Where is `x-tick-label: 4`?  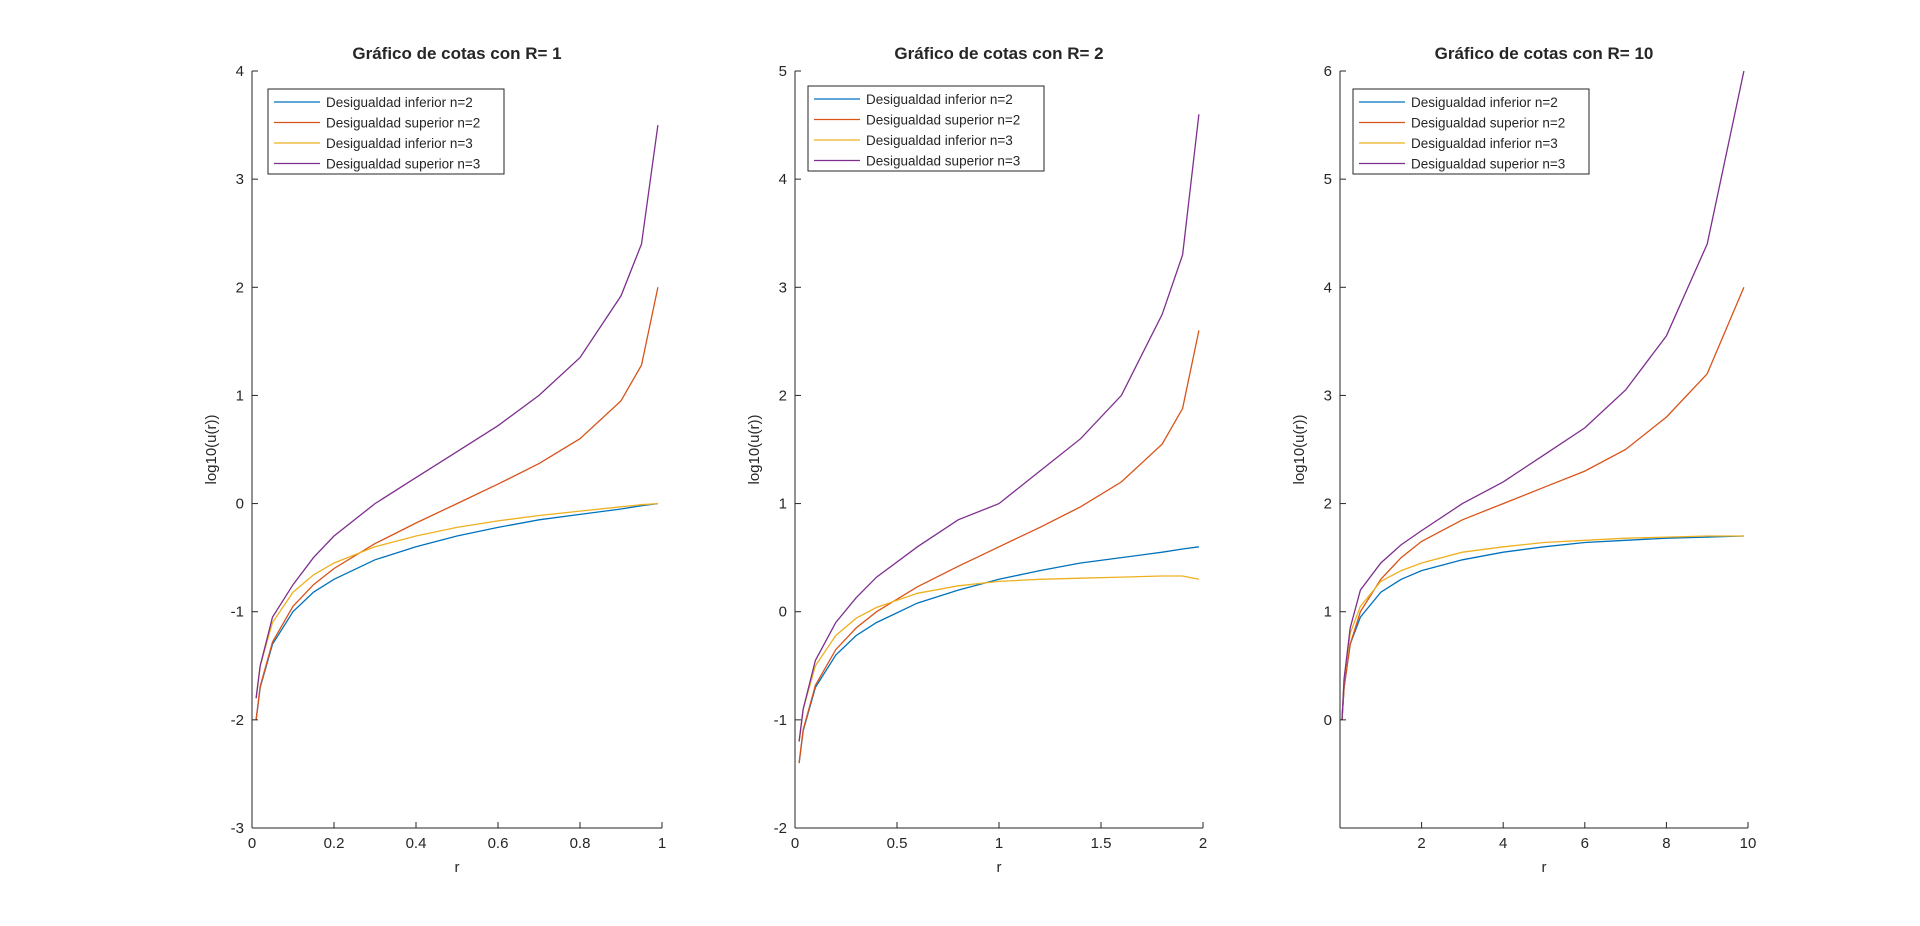 x-tick-label: 4 is located at coordinates (1503, 843).